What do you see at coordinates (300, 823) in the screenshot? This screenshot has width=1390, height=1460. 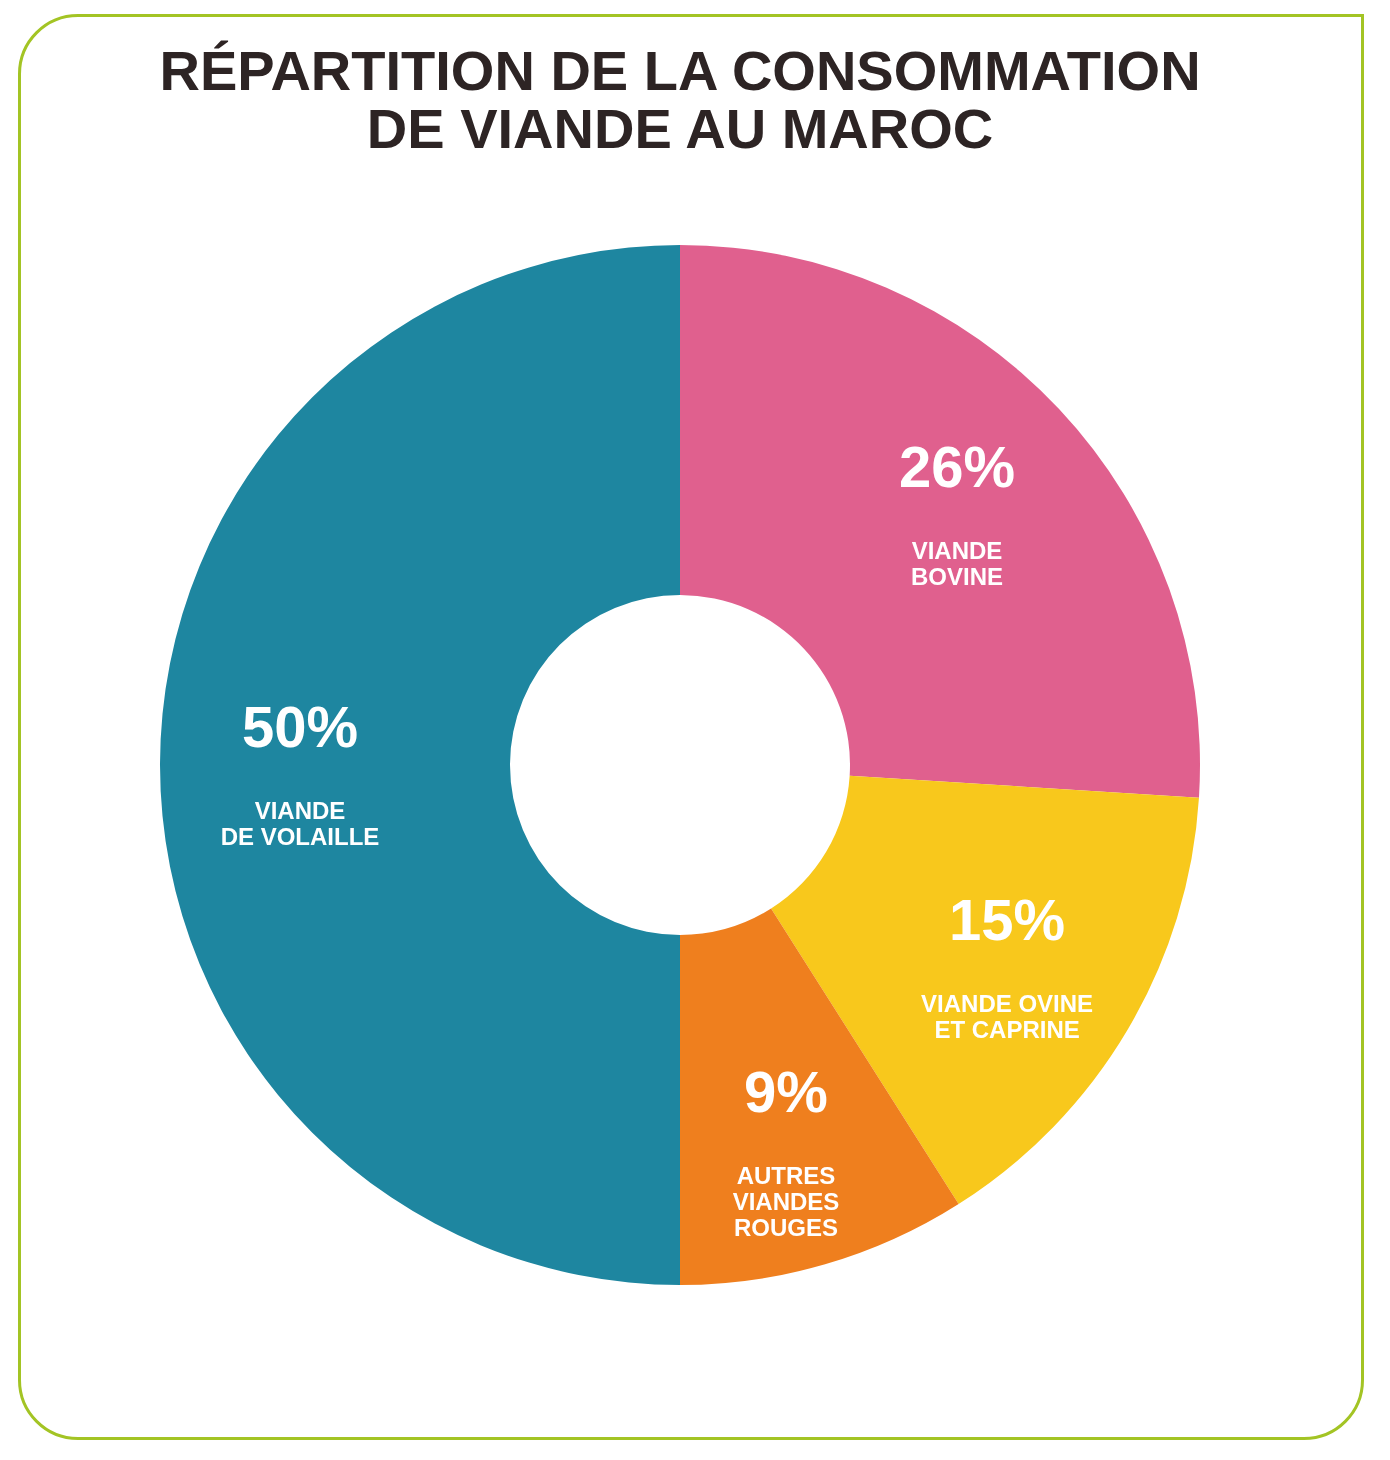 I see `slice-label: VIANDE DE VOLAILLE` at bounding box center [300, 823].